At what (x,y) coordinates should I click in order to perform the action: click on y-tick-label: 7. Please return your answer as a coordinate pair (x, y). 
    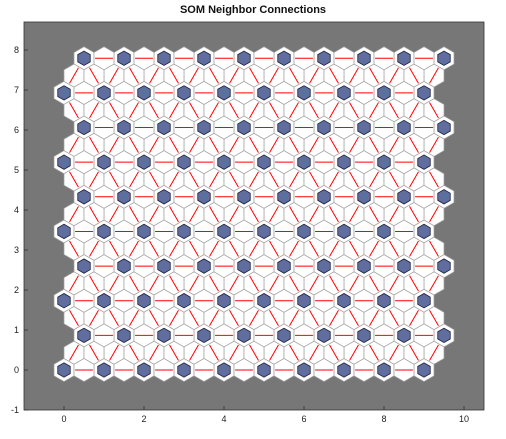
    Looking at the image, I should click on (16, 90).